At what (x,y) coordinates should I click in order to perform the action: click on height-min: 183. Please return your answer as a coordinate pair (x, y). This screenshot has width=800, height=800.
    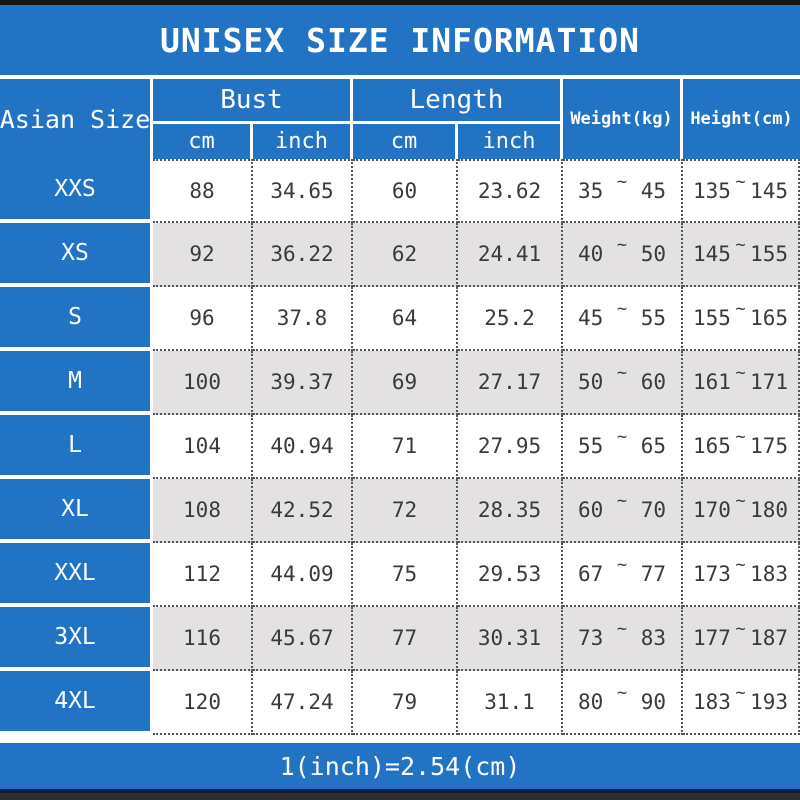
    Looking at the image, I should click on (712, 702).